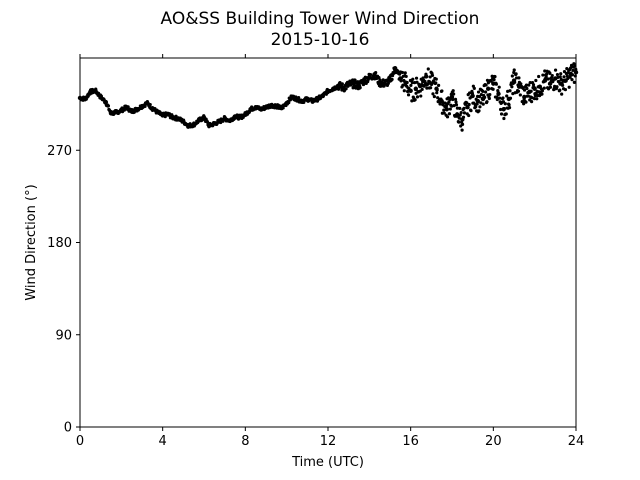  What do you see at coordinates (493, 441) in the screenshot?
I see `x-tick-label-5: 20` at bounding box center [493, 441].